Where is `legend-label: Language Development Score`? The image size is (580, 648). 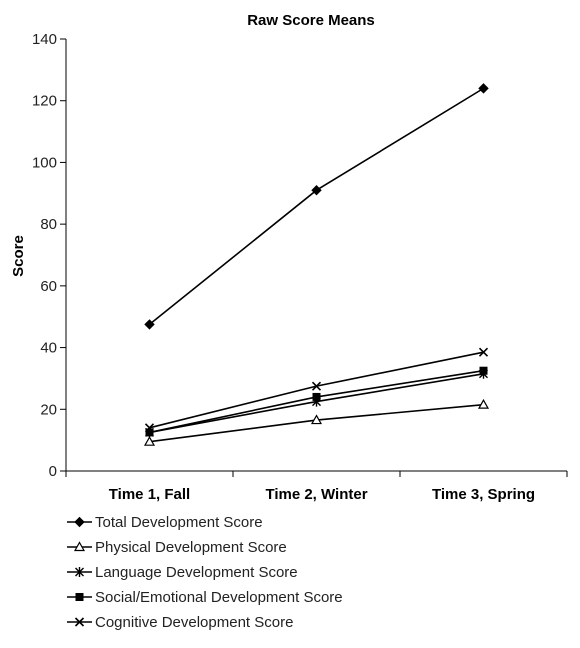 legend-label: Language Development Score is located at coordinates (196, 572).